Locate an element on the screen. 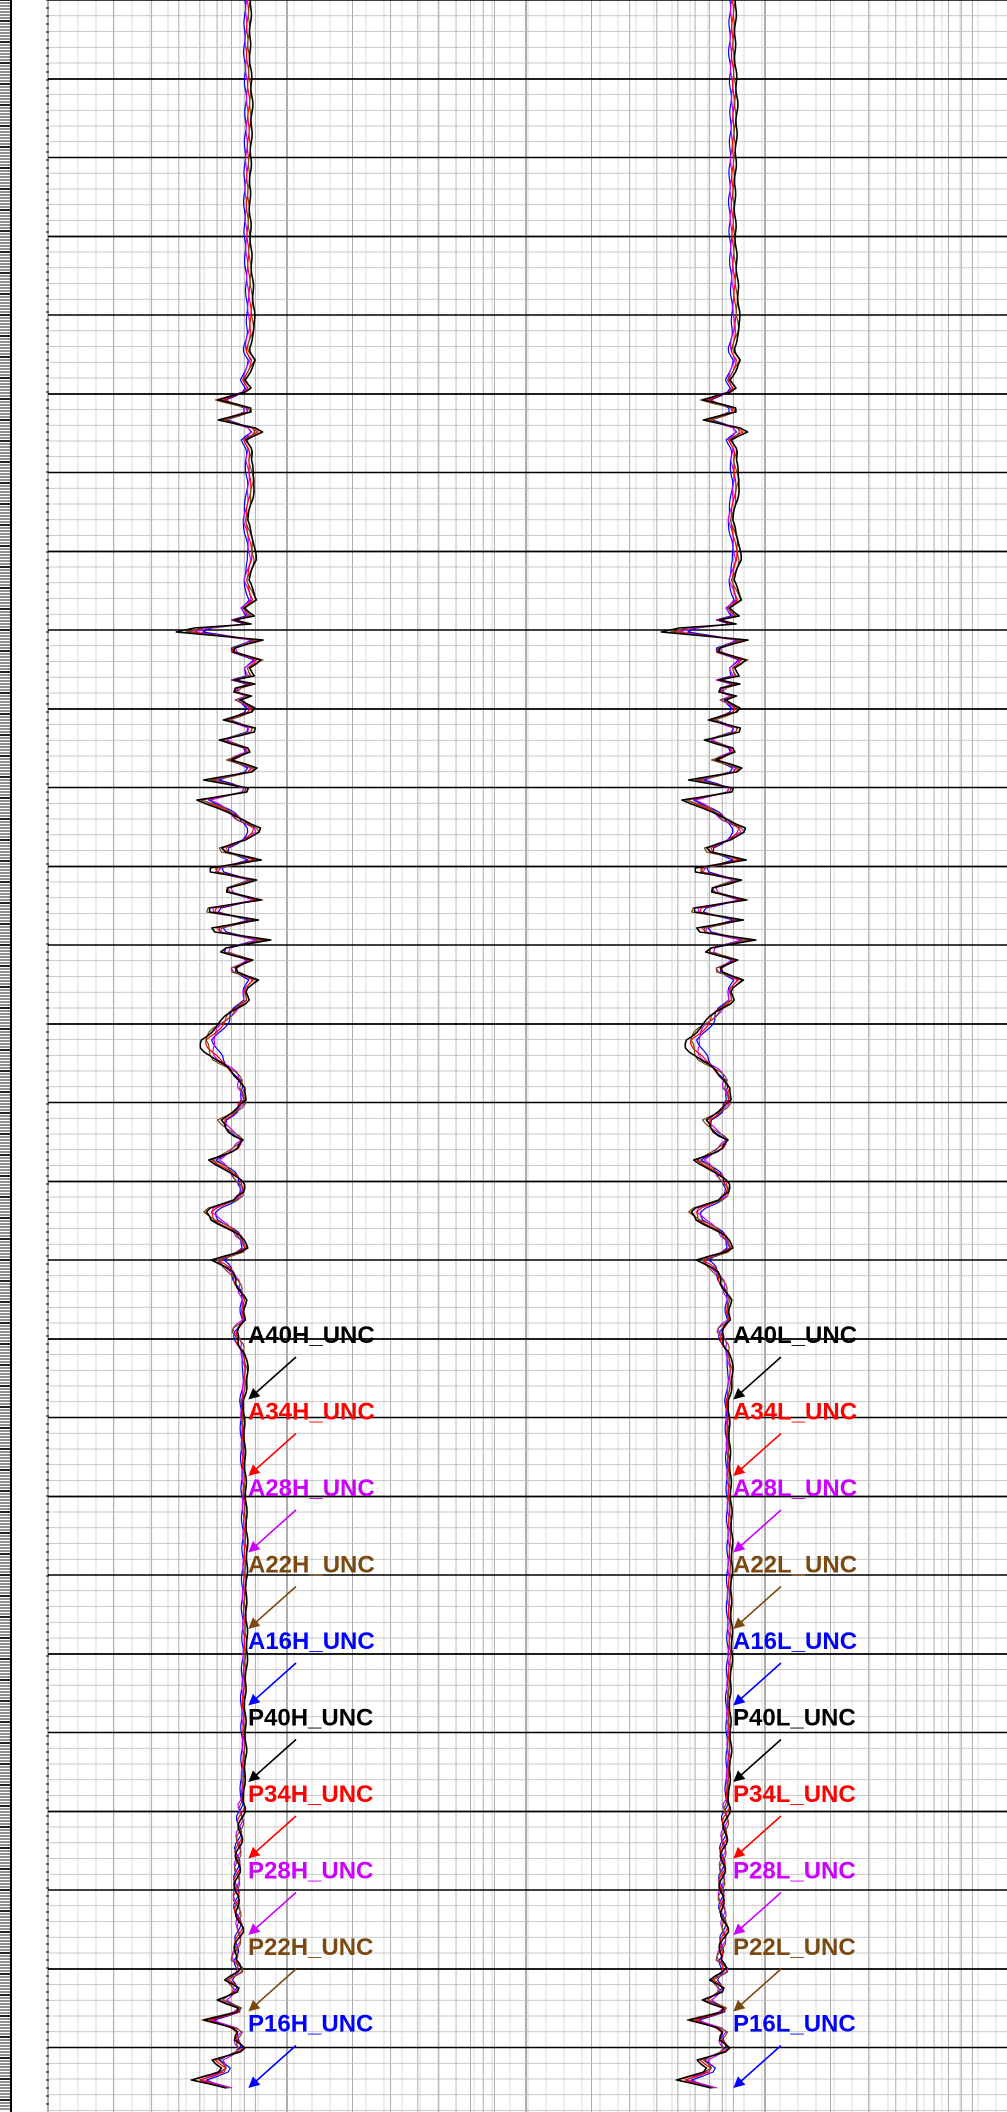 This screenshot has height=2112, width=1007. curve-label-p34h_unc: P34H_UNC is located at coordinates (310, 1794).